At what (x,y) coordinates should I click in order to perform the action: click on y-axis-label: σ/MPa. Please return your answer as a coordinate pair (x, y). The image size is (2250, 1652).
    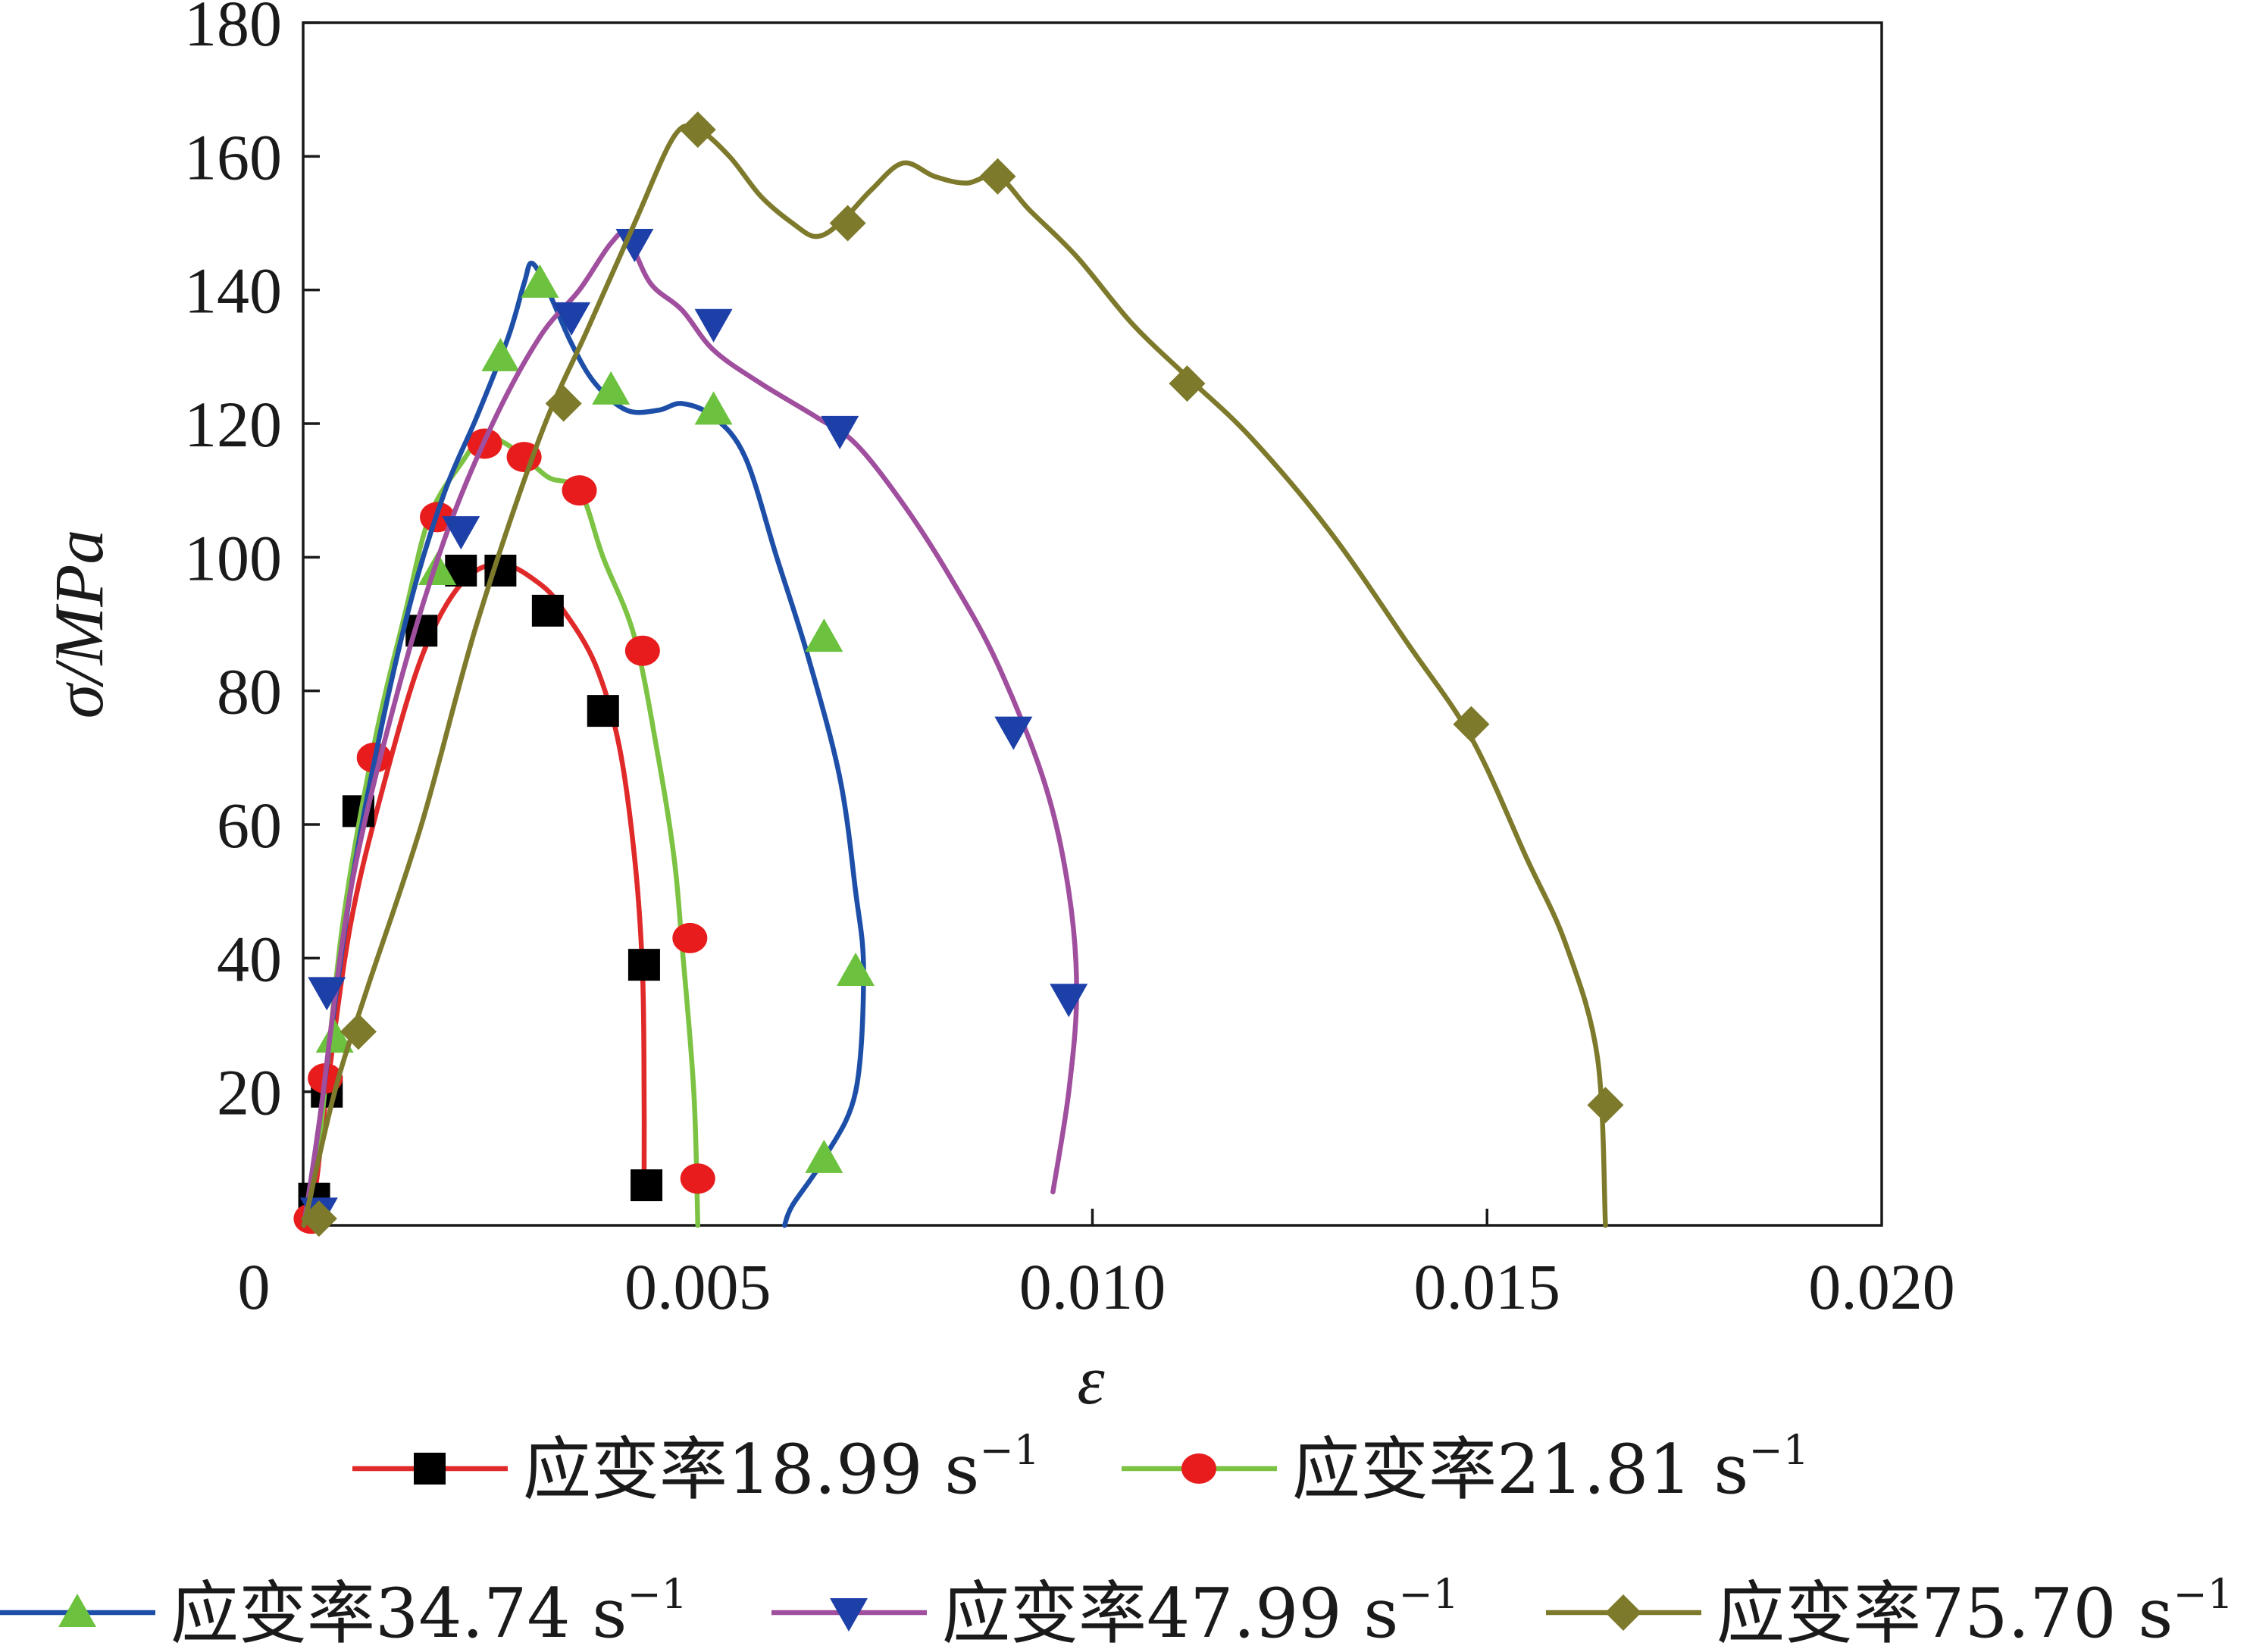
    Looking at the image, I should click on (79, 624).